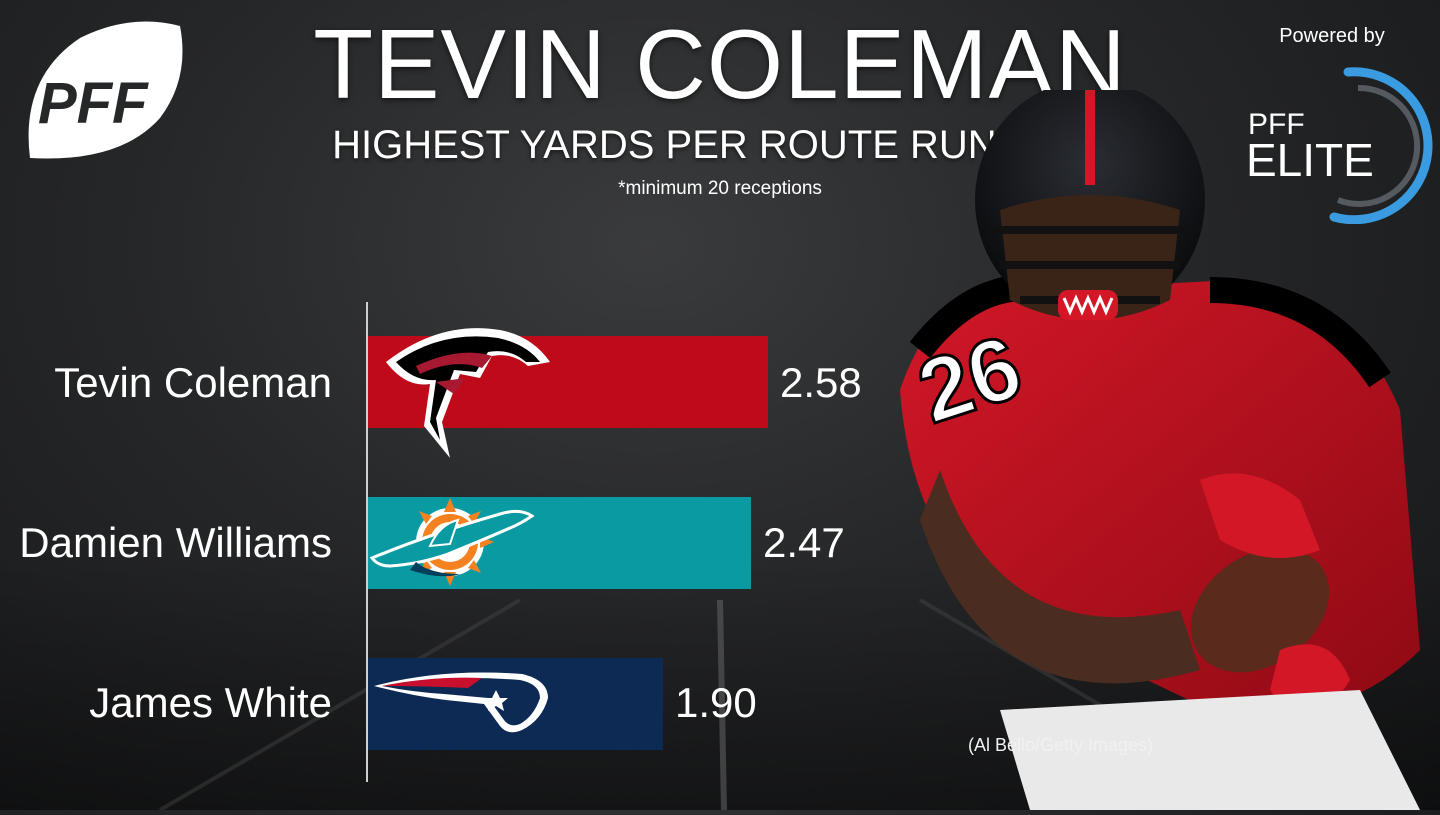 This screenshot has height=815, width=1440. Describe the element at coordinates (461, 702) in the screenshot. I see `patriots-logo-icon` at that location.